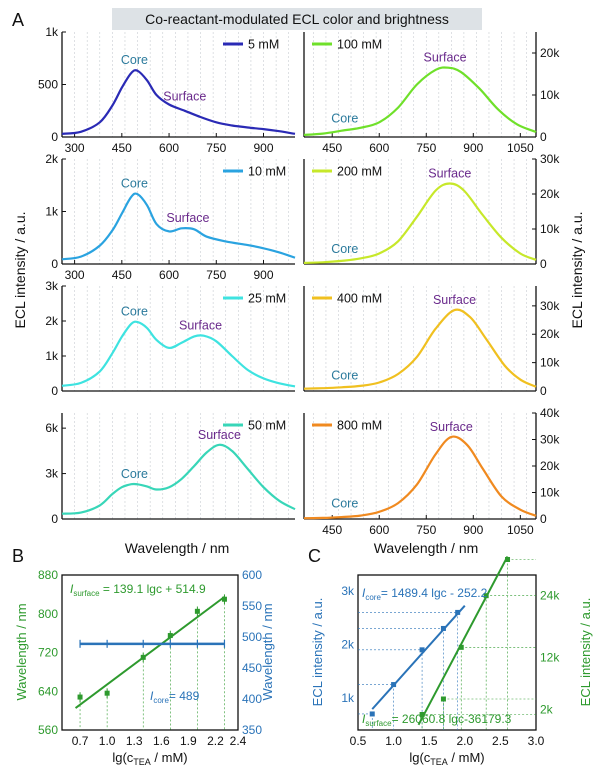  I want to click on y-tick-label-left: 1k, so click(348, 698).